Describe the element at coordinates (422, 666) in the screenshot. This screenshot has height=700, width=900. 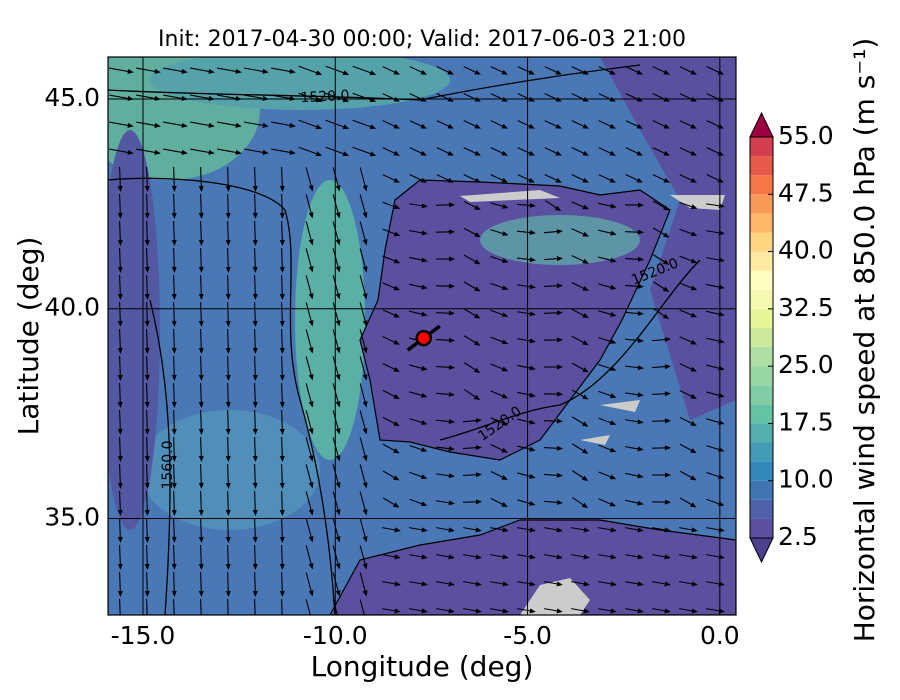
I see `x-axis-label: Longitude (deg)` at that location.